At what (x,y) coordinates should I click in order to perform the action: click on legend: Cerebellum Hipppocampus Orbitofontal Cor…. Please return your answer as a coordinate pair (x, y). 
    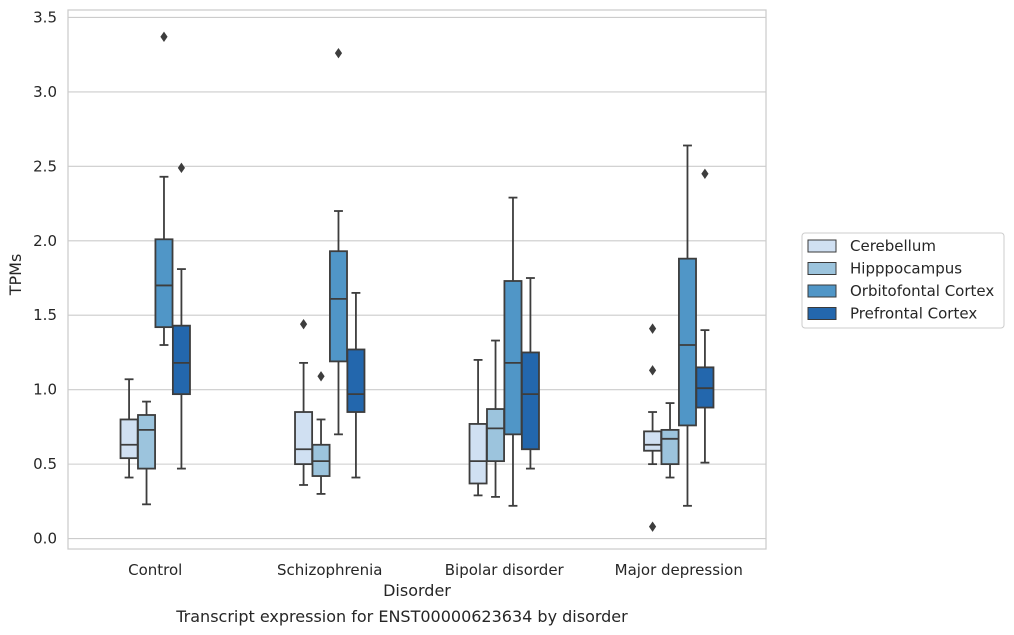
    Looking at the image, I should click on (903, 280).